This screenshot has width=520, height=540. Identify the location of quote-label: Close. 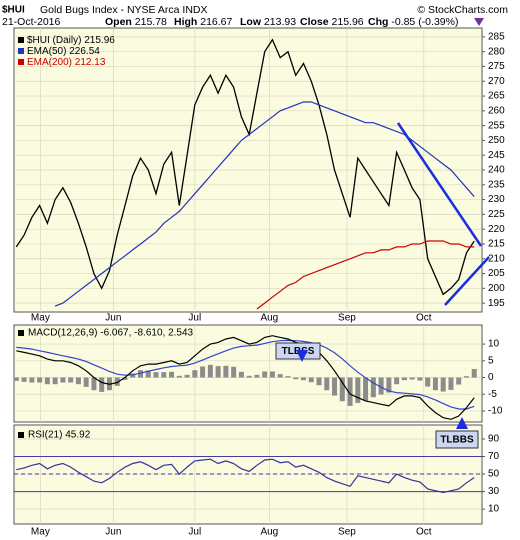
(314, 22).